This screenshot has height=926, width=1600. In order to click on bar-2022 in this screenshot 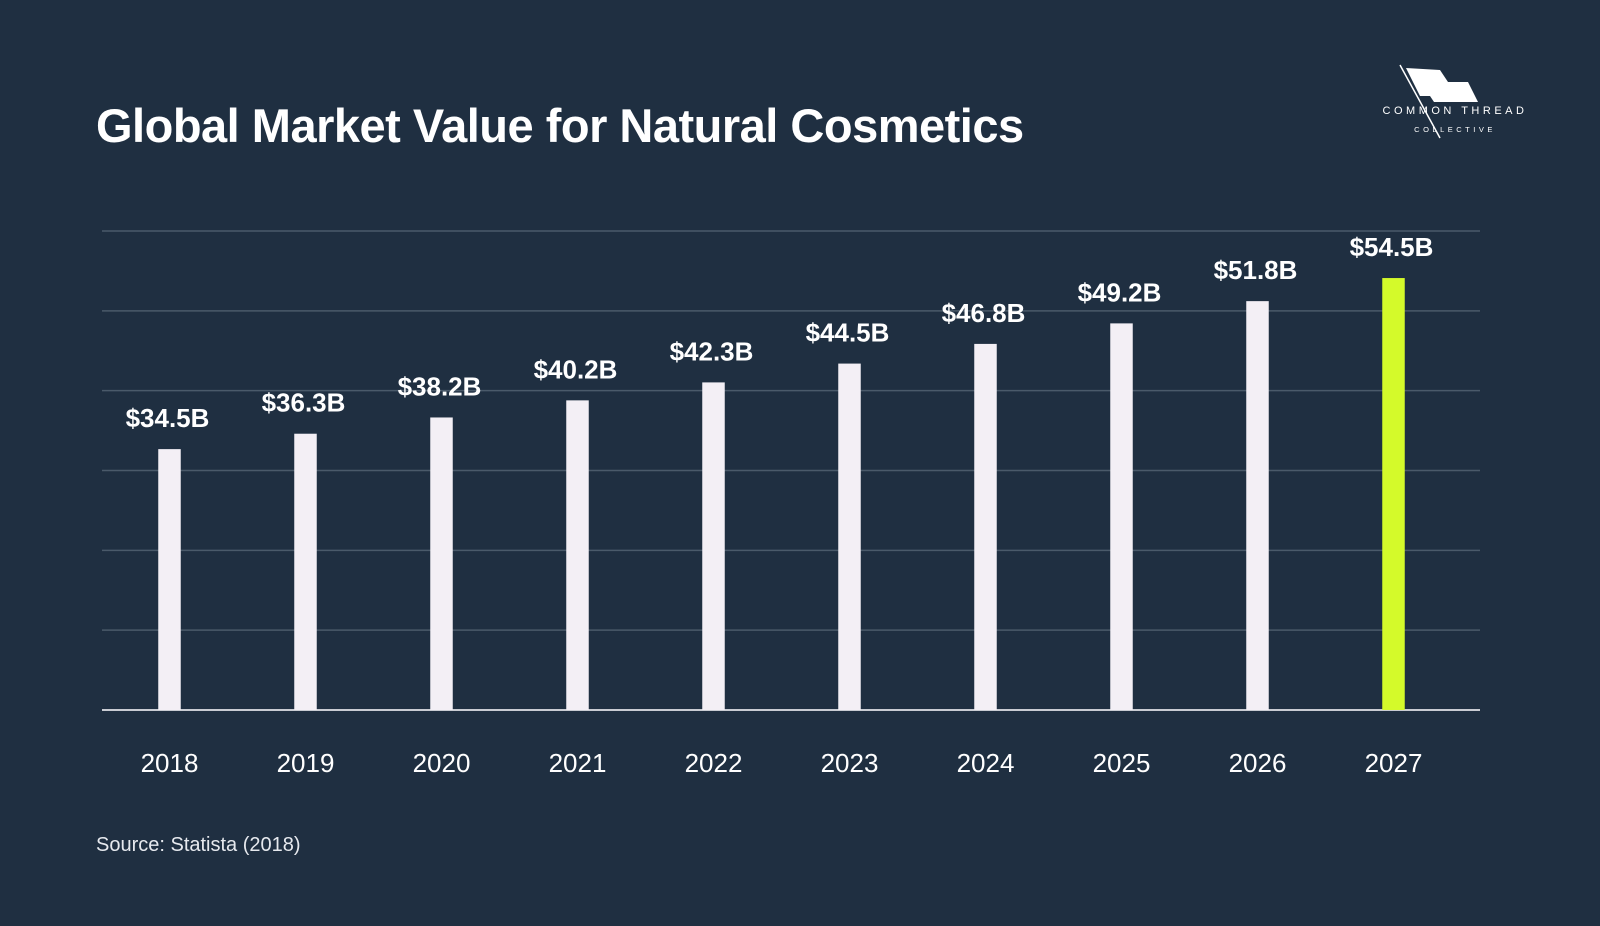, I will do `click(713, 546)`.